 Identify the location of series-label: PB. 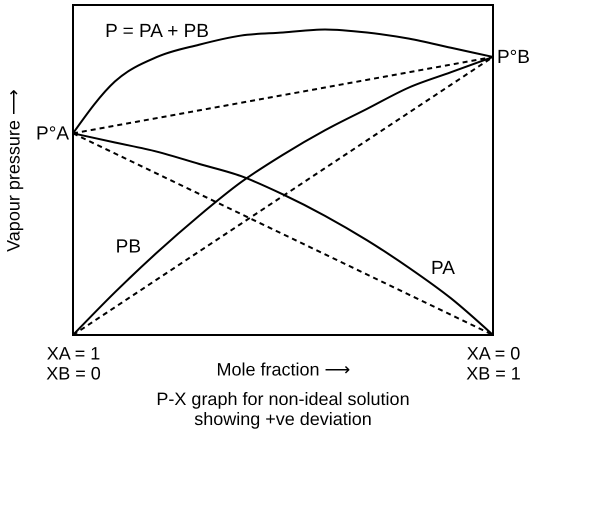
(128, 247).